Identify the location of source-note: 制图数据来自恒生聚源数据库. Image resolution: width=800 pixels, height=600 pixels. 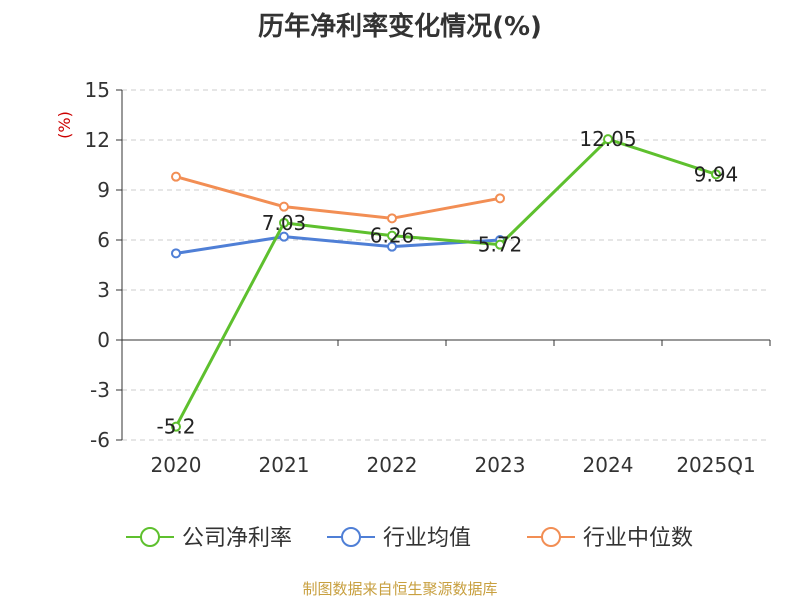
(400, 589).